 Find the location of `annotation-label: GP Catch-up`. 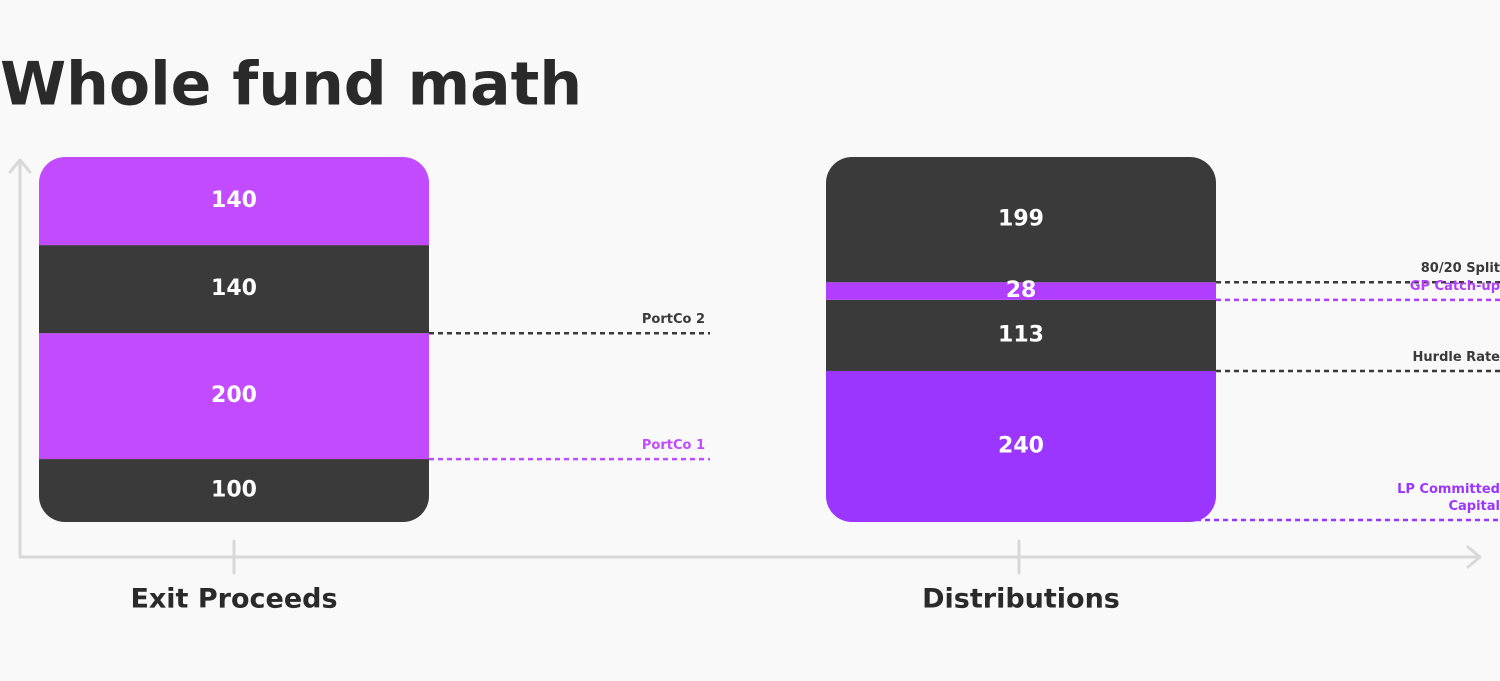

annotation-label: GP Catch-up is located at coordinates (1454, 286).